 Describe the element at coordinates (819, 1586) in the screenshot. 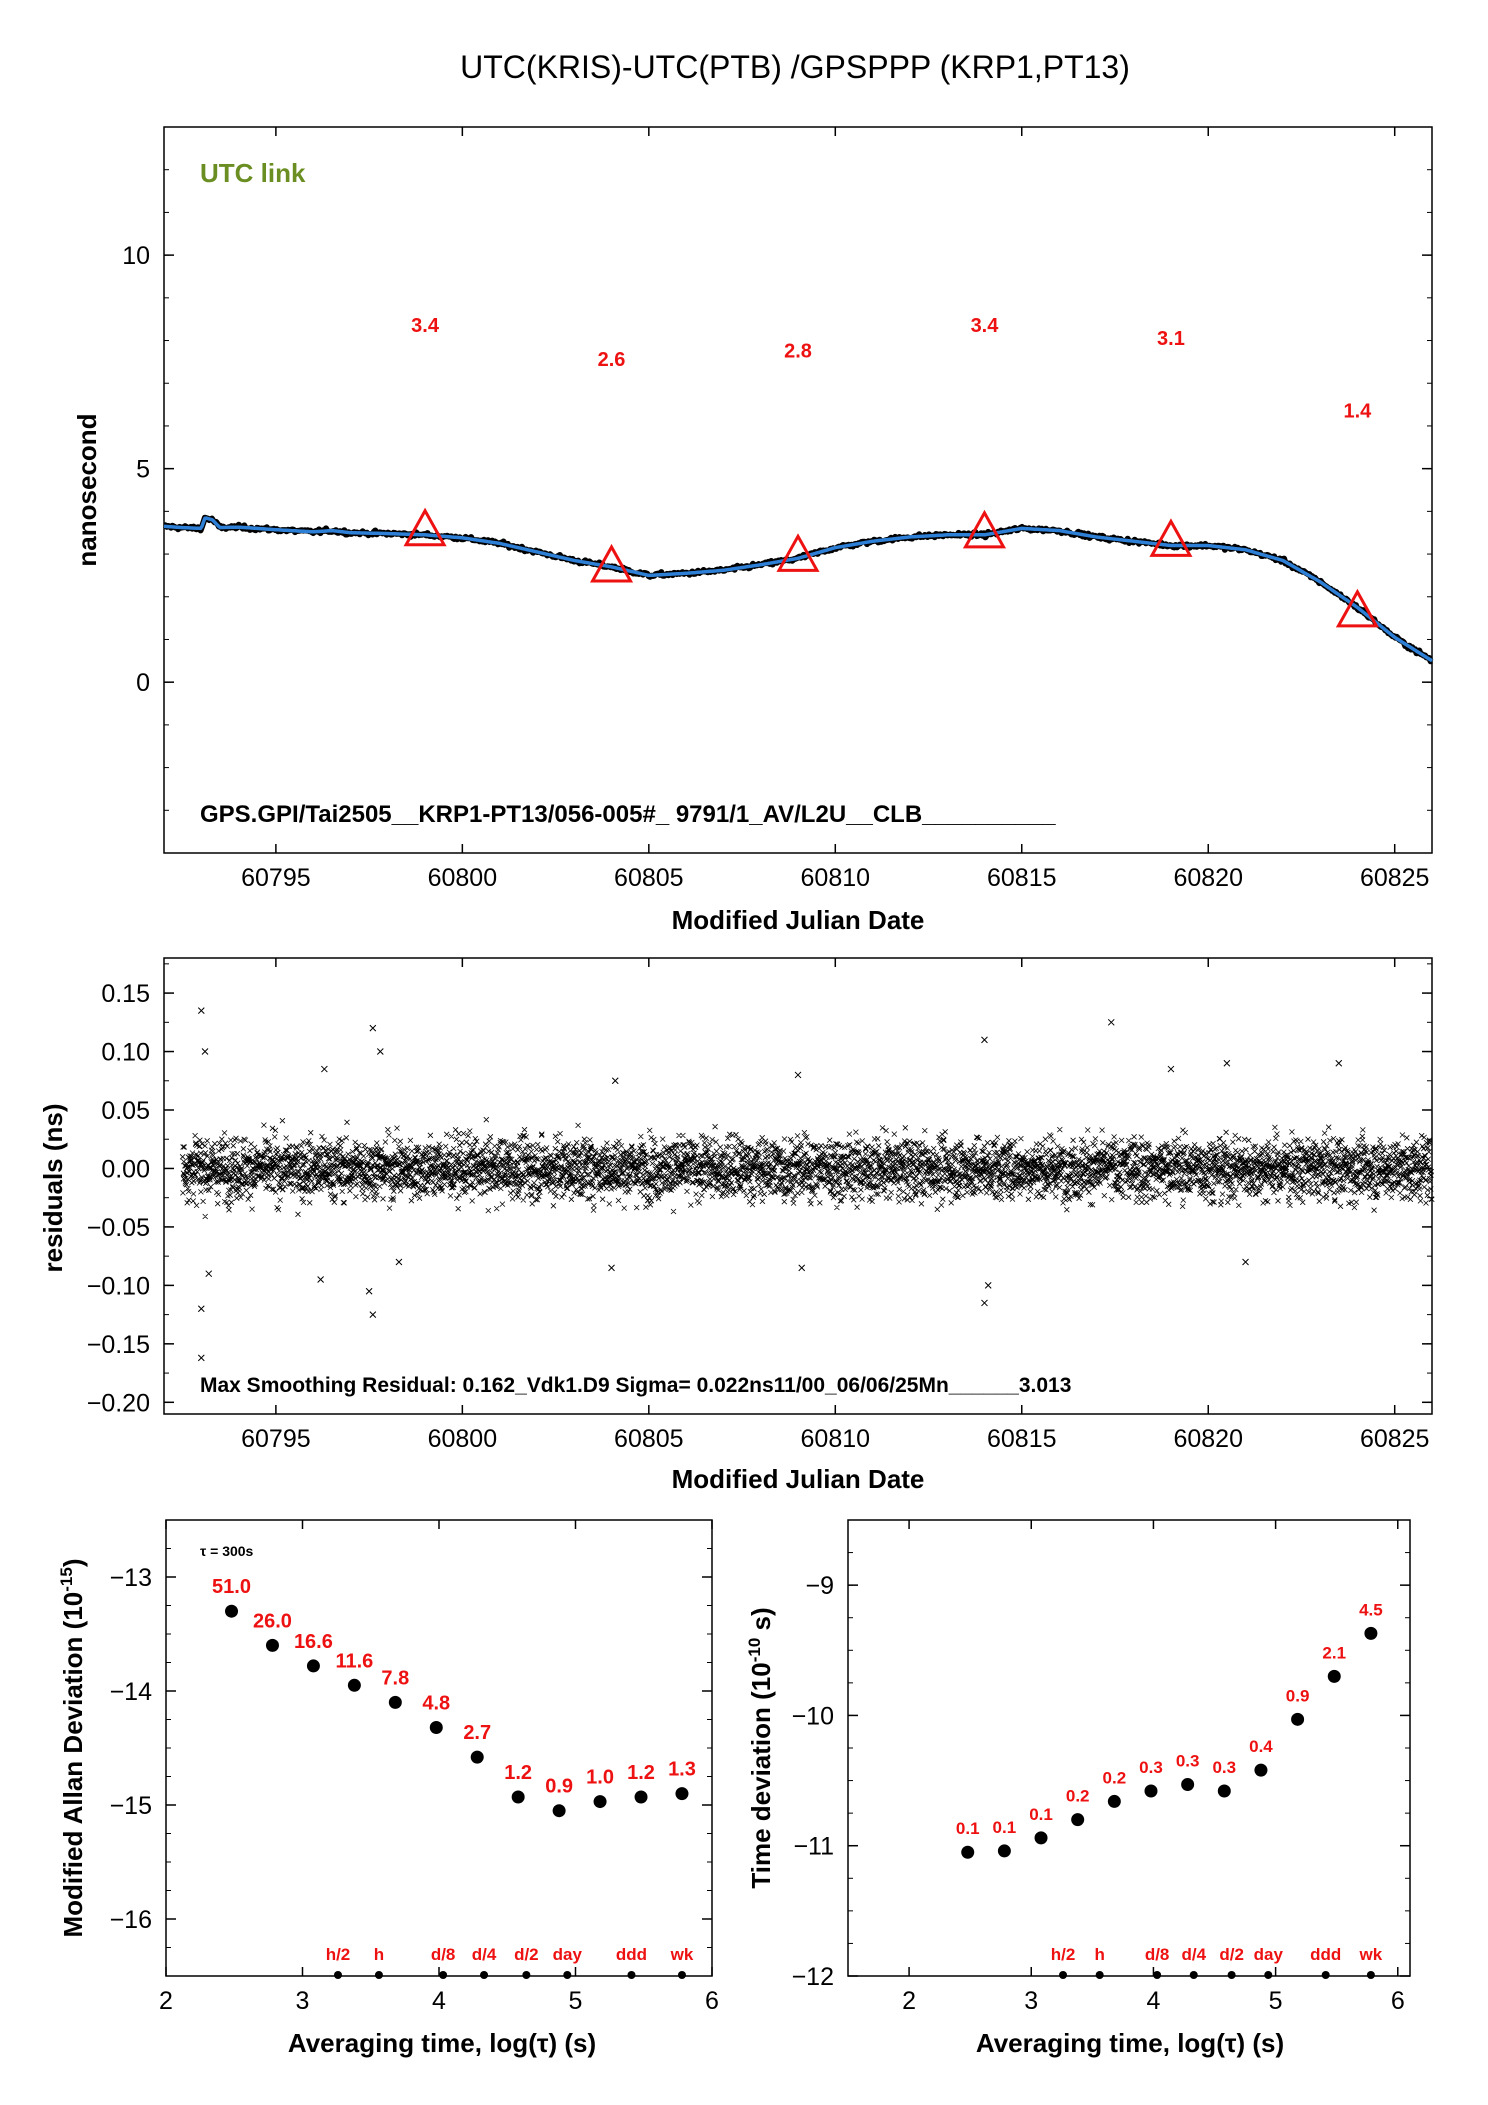

I see `y-tick-label: −9` at that location.